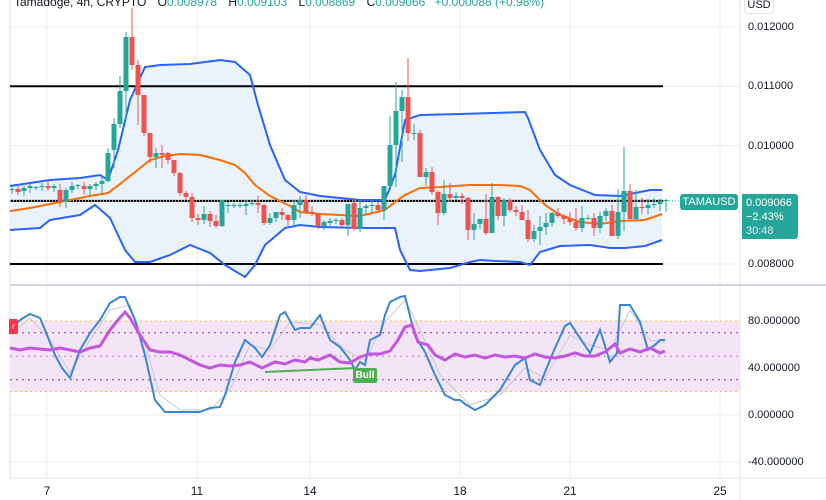 This screenshot has height=500, width=826. Describe the element at coordinates (771, 27) in the screenshot. I see `price-axis-label: 0.012000` at that location.